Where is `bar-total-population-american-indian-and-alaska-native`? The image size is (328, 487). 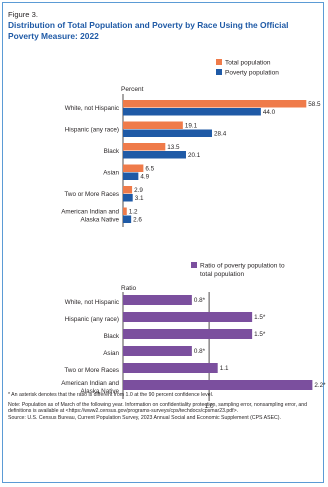
bar-total-population-american-indian-and-alaska-native is located at coordinates (125, 211).